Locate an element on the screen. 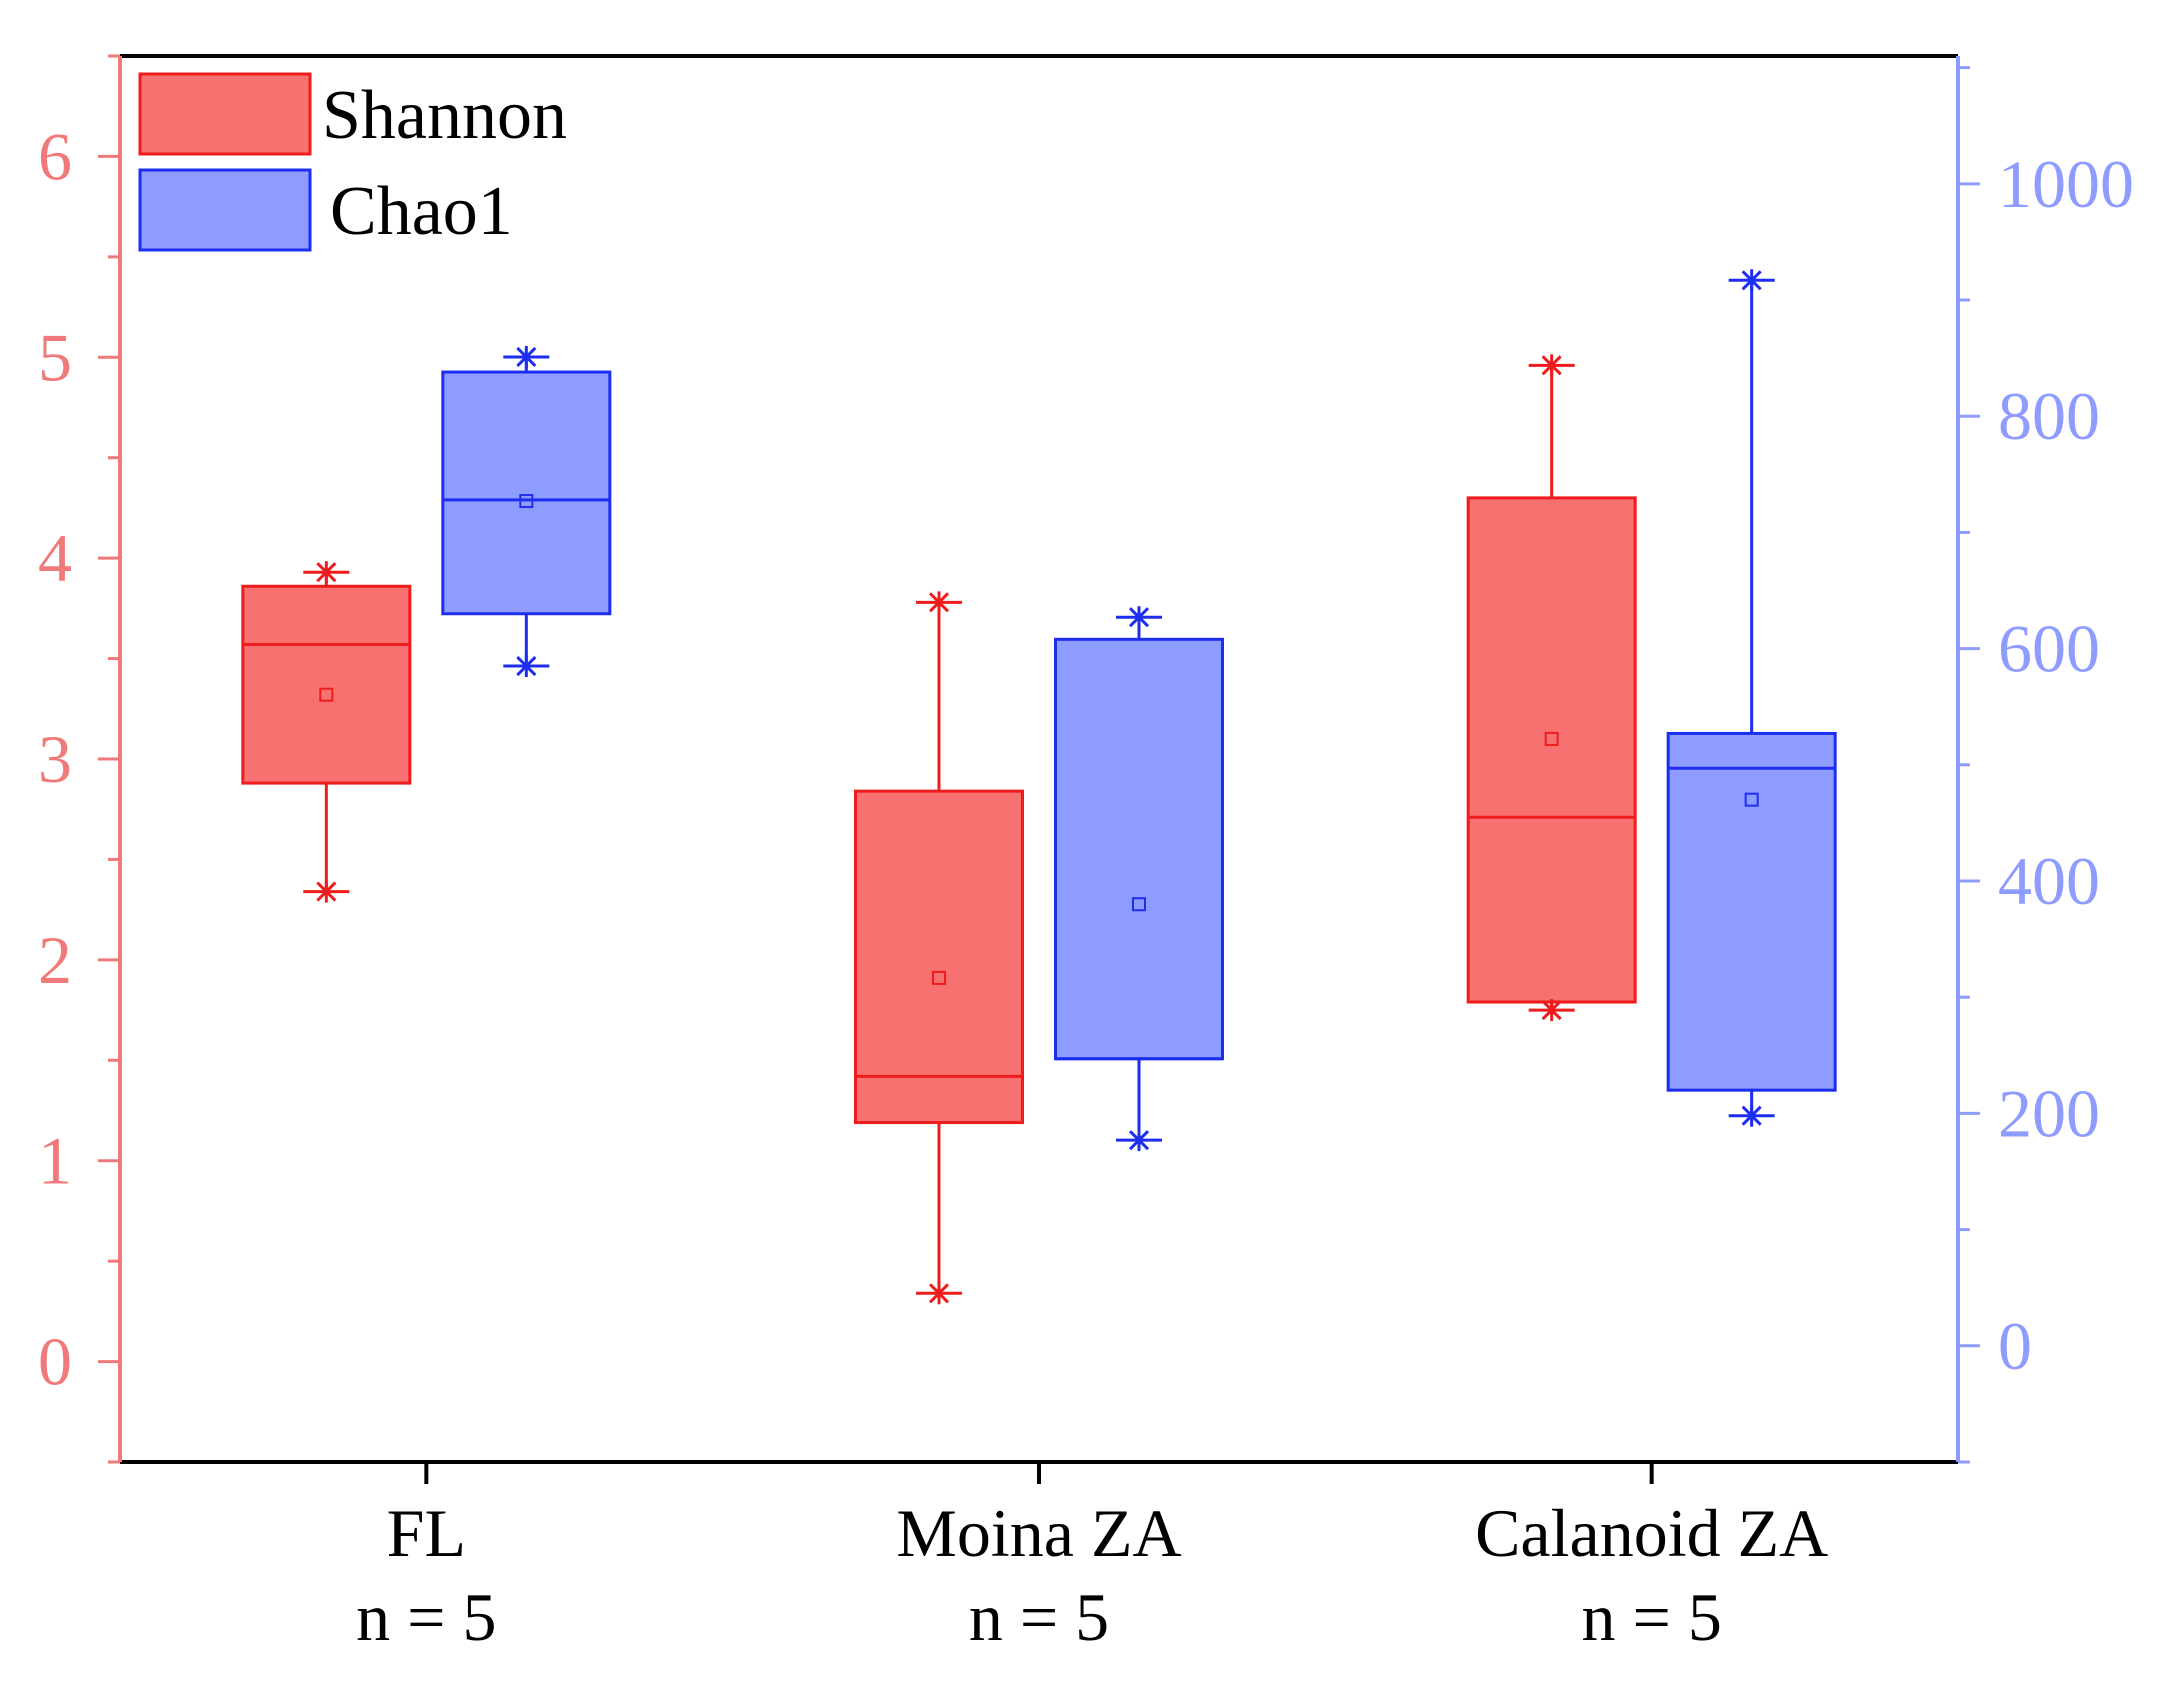 This screenshot has width=2168, height=1681. left-axis-tick-label: 4 is located at coordinates (55, 558).